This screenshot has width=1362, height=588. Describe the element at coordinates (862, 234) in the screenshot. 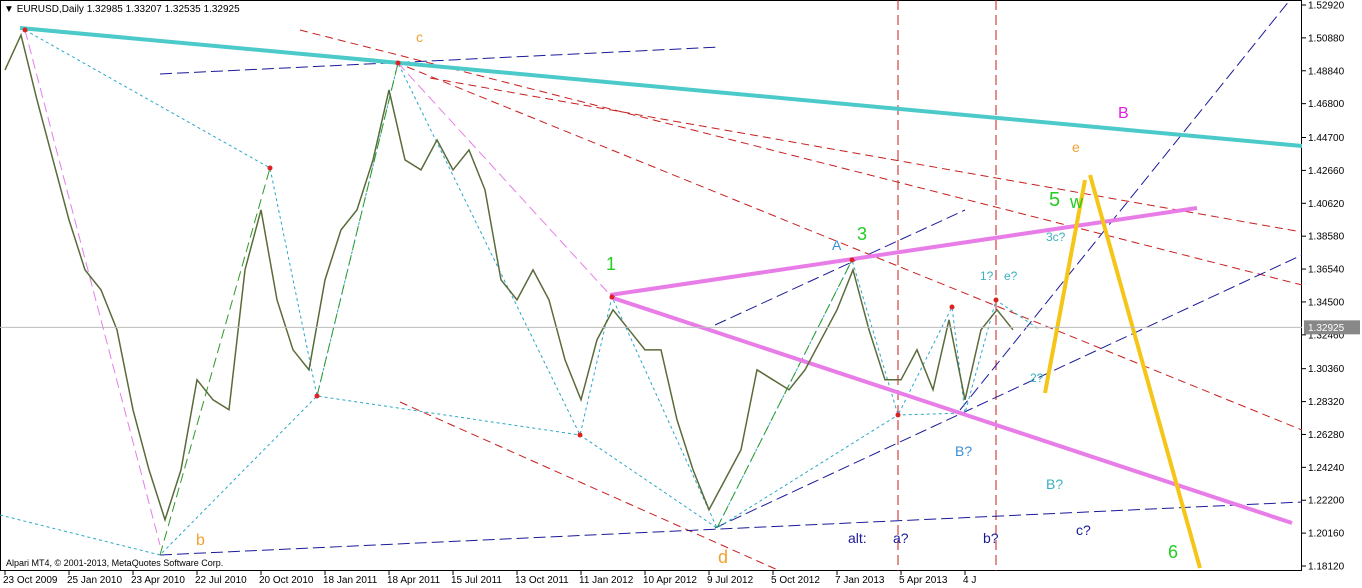

I see `annotation: 3` at that location.